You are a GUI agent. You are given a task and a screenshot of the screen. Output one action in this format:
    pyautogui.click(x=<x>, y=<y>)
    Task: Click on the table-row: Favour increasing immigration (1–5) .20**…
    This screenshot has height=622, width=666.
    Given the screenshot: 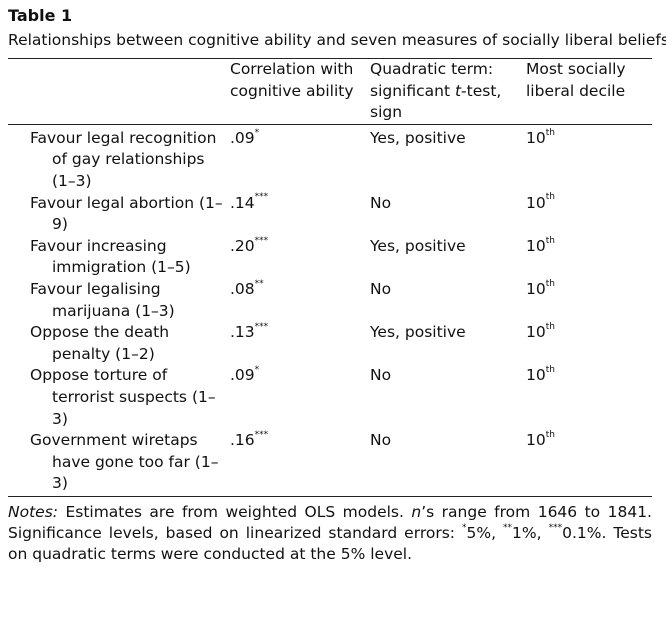 What is the action you would take?
    pyautogui.click(x=330, y=257)
    